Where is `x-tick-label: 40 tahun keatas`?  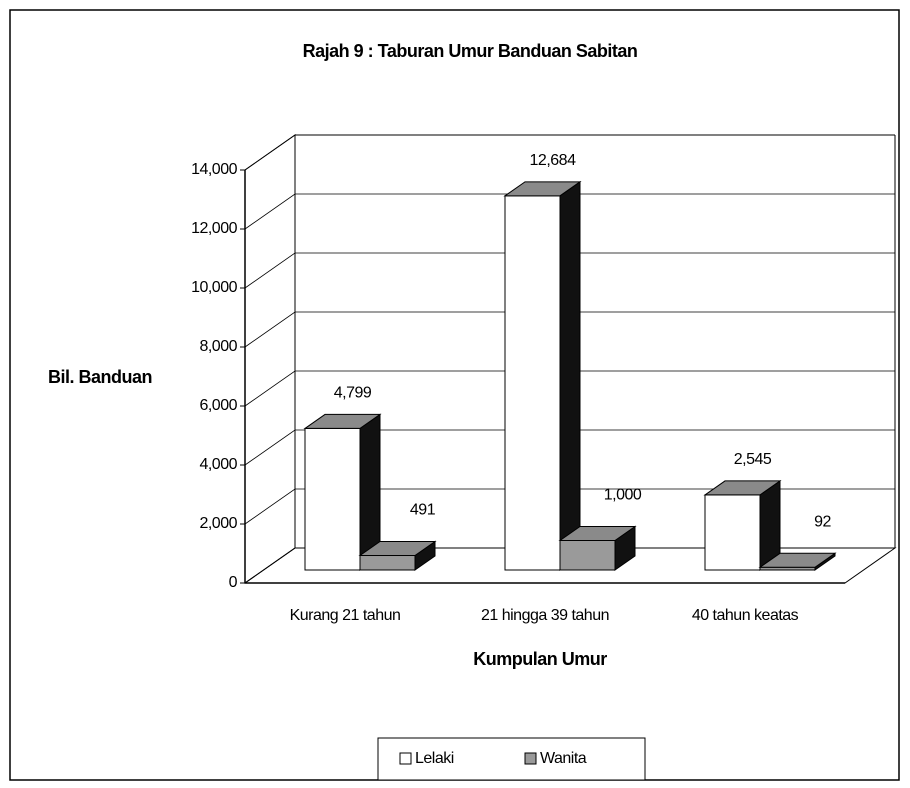 x-tick-label: 40 tahun keatas is located at coordinates (745, 615).